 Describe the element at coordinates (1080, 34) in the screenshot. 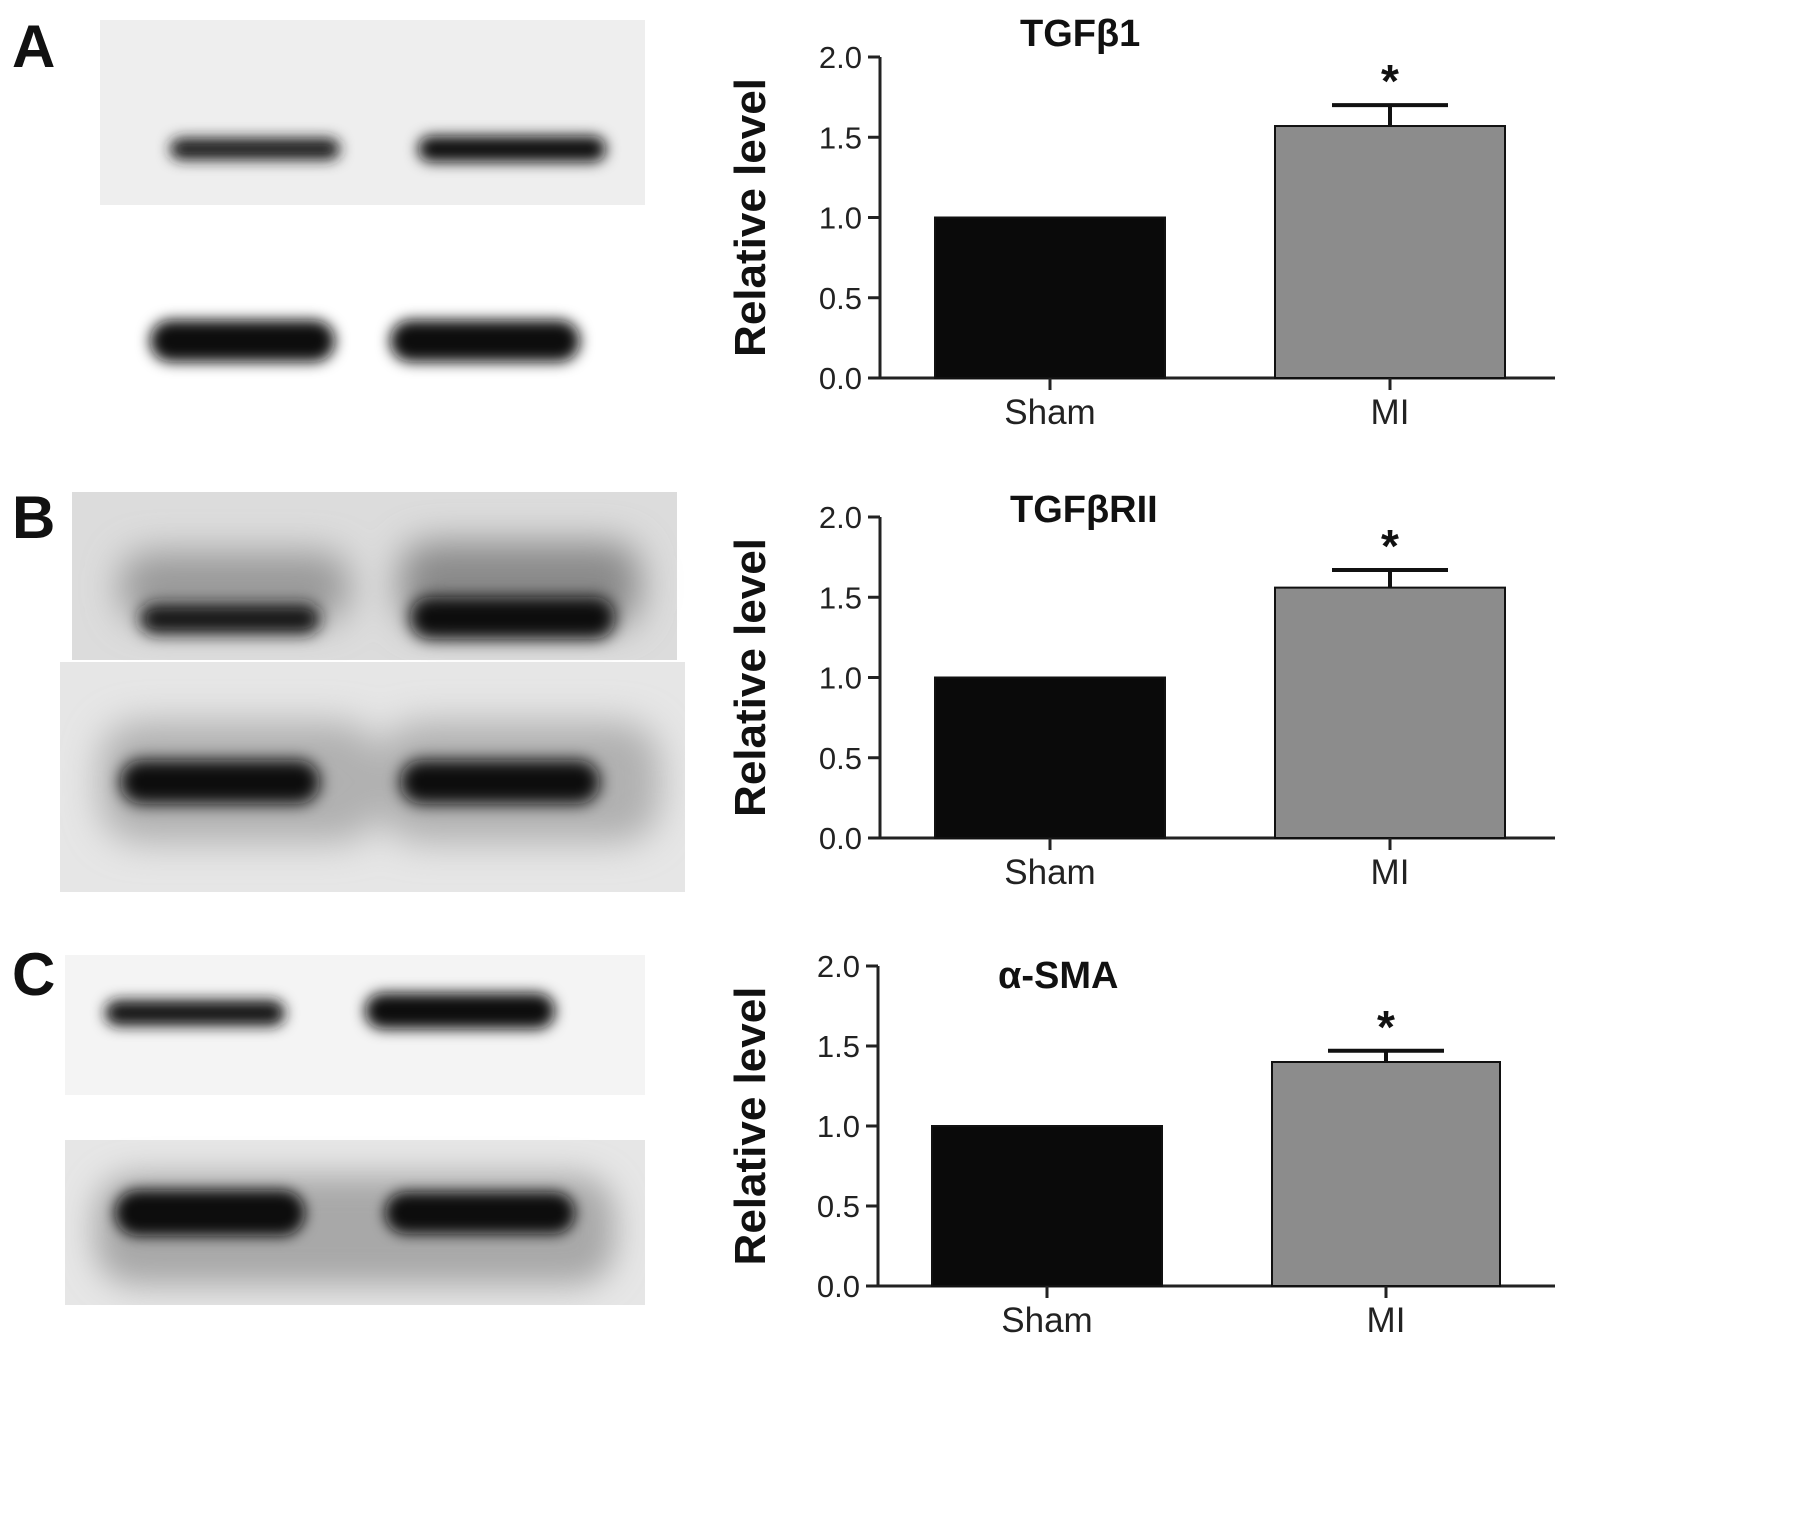

I see `chart-title: TGFβ1` at that location.